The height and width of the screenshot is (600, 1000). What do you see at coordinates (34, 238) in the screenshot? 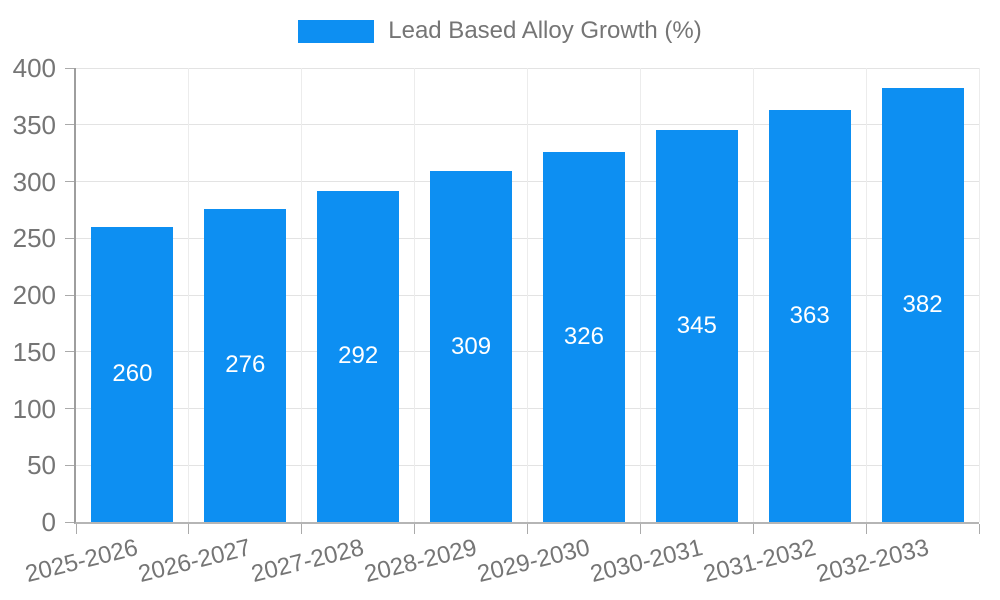
I see `y-axis-label: 250` at bounding box center [34, 238].